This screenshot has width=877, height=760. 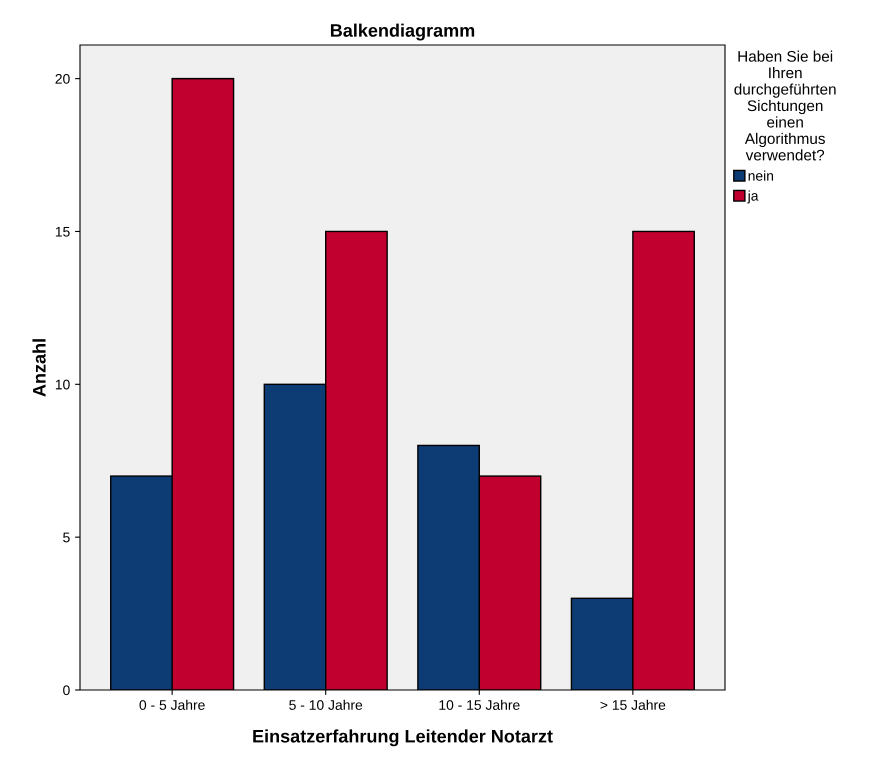 What do you see at coordinates (785, 105) in the screenshot?
I see `legend-title: Haben Sie bei Ihren durchgeführten Sichtungen einen Algorithmus verwendet?` at bounding box center [785, 105].